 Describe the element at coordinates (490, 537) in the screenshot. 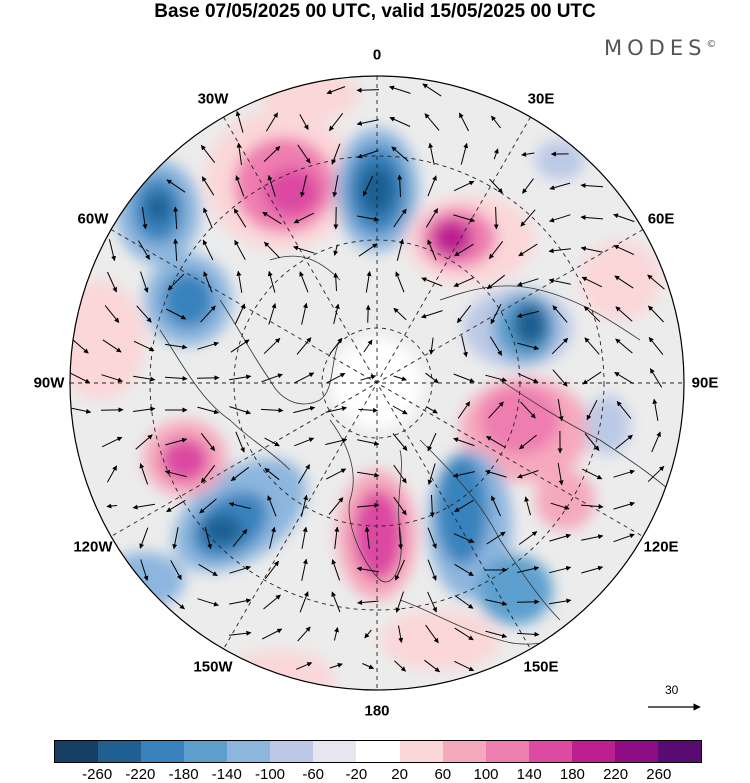

I see `blob-blue-western-russia` at that location.